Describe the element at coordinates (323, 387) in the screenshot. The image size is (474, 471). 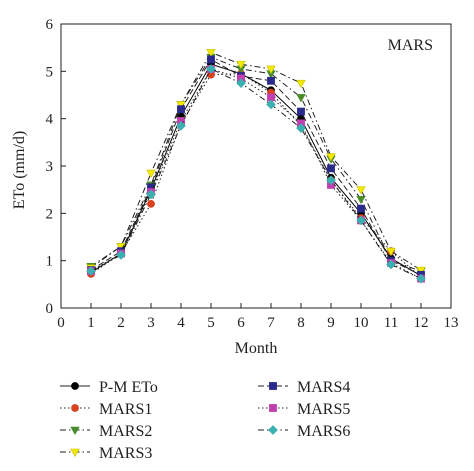
I see `legend-label: MARS4` at that location.